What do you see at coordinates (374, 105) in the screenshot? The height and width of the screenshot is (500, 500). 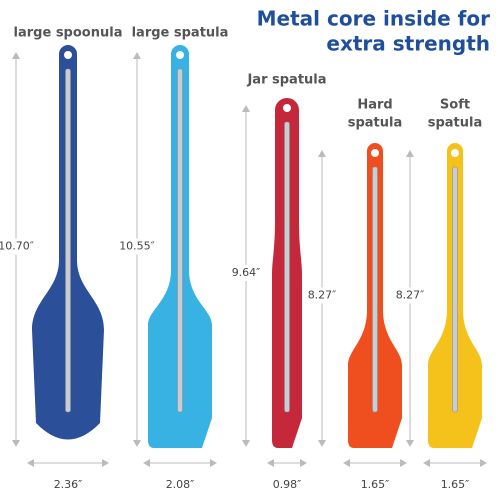 I see `item-name: Hard` at bounding box center [374, 105].